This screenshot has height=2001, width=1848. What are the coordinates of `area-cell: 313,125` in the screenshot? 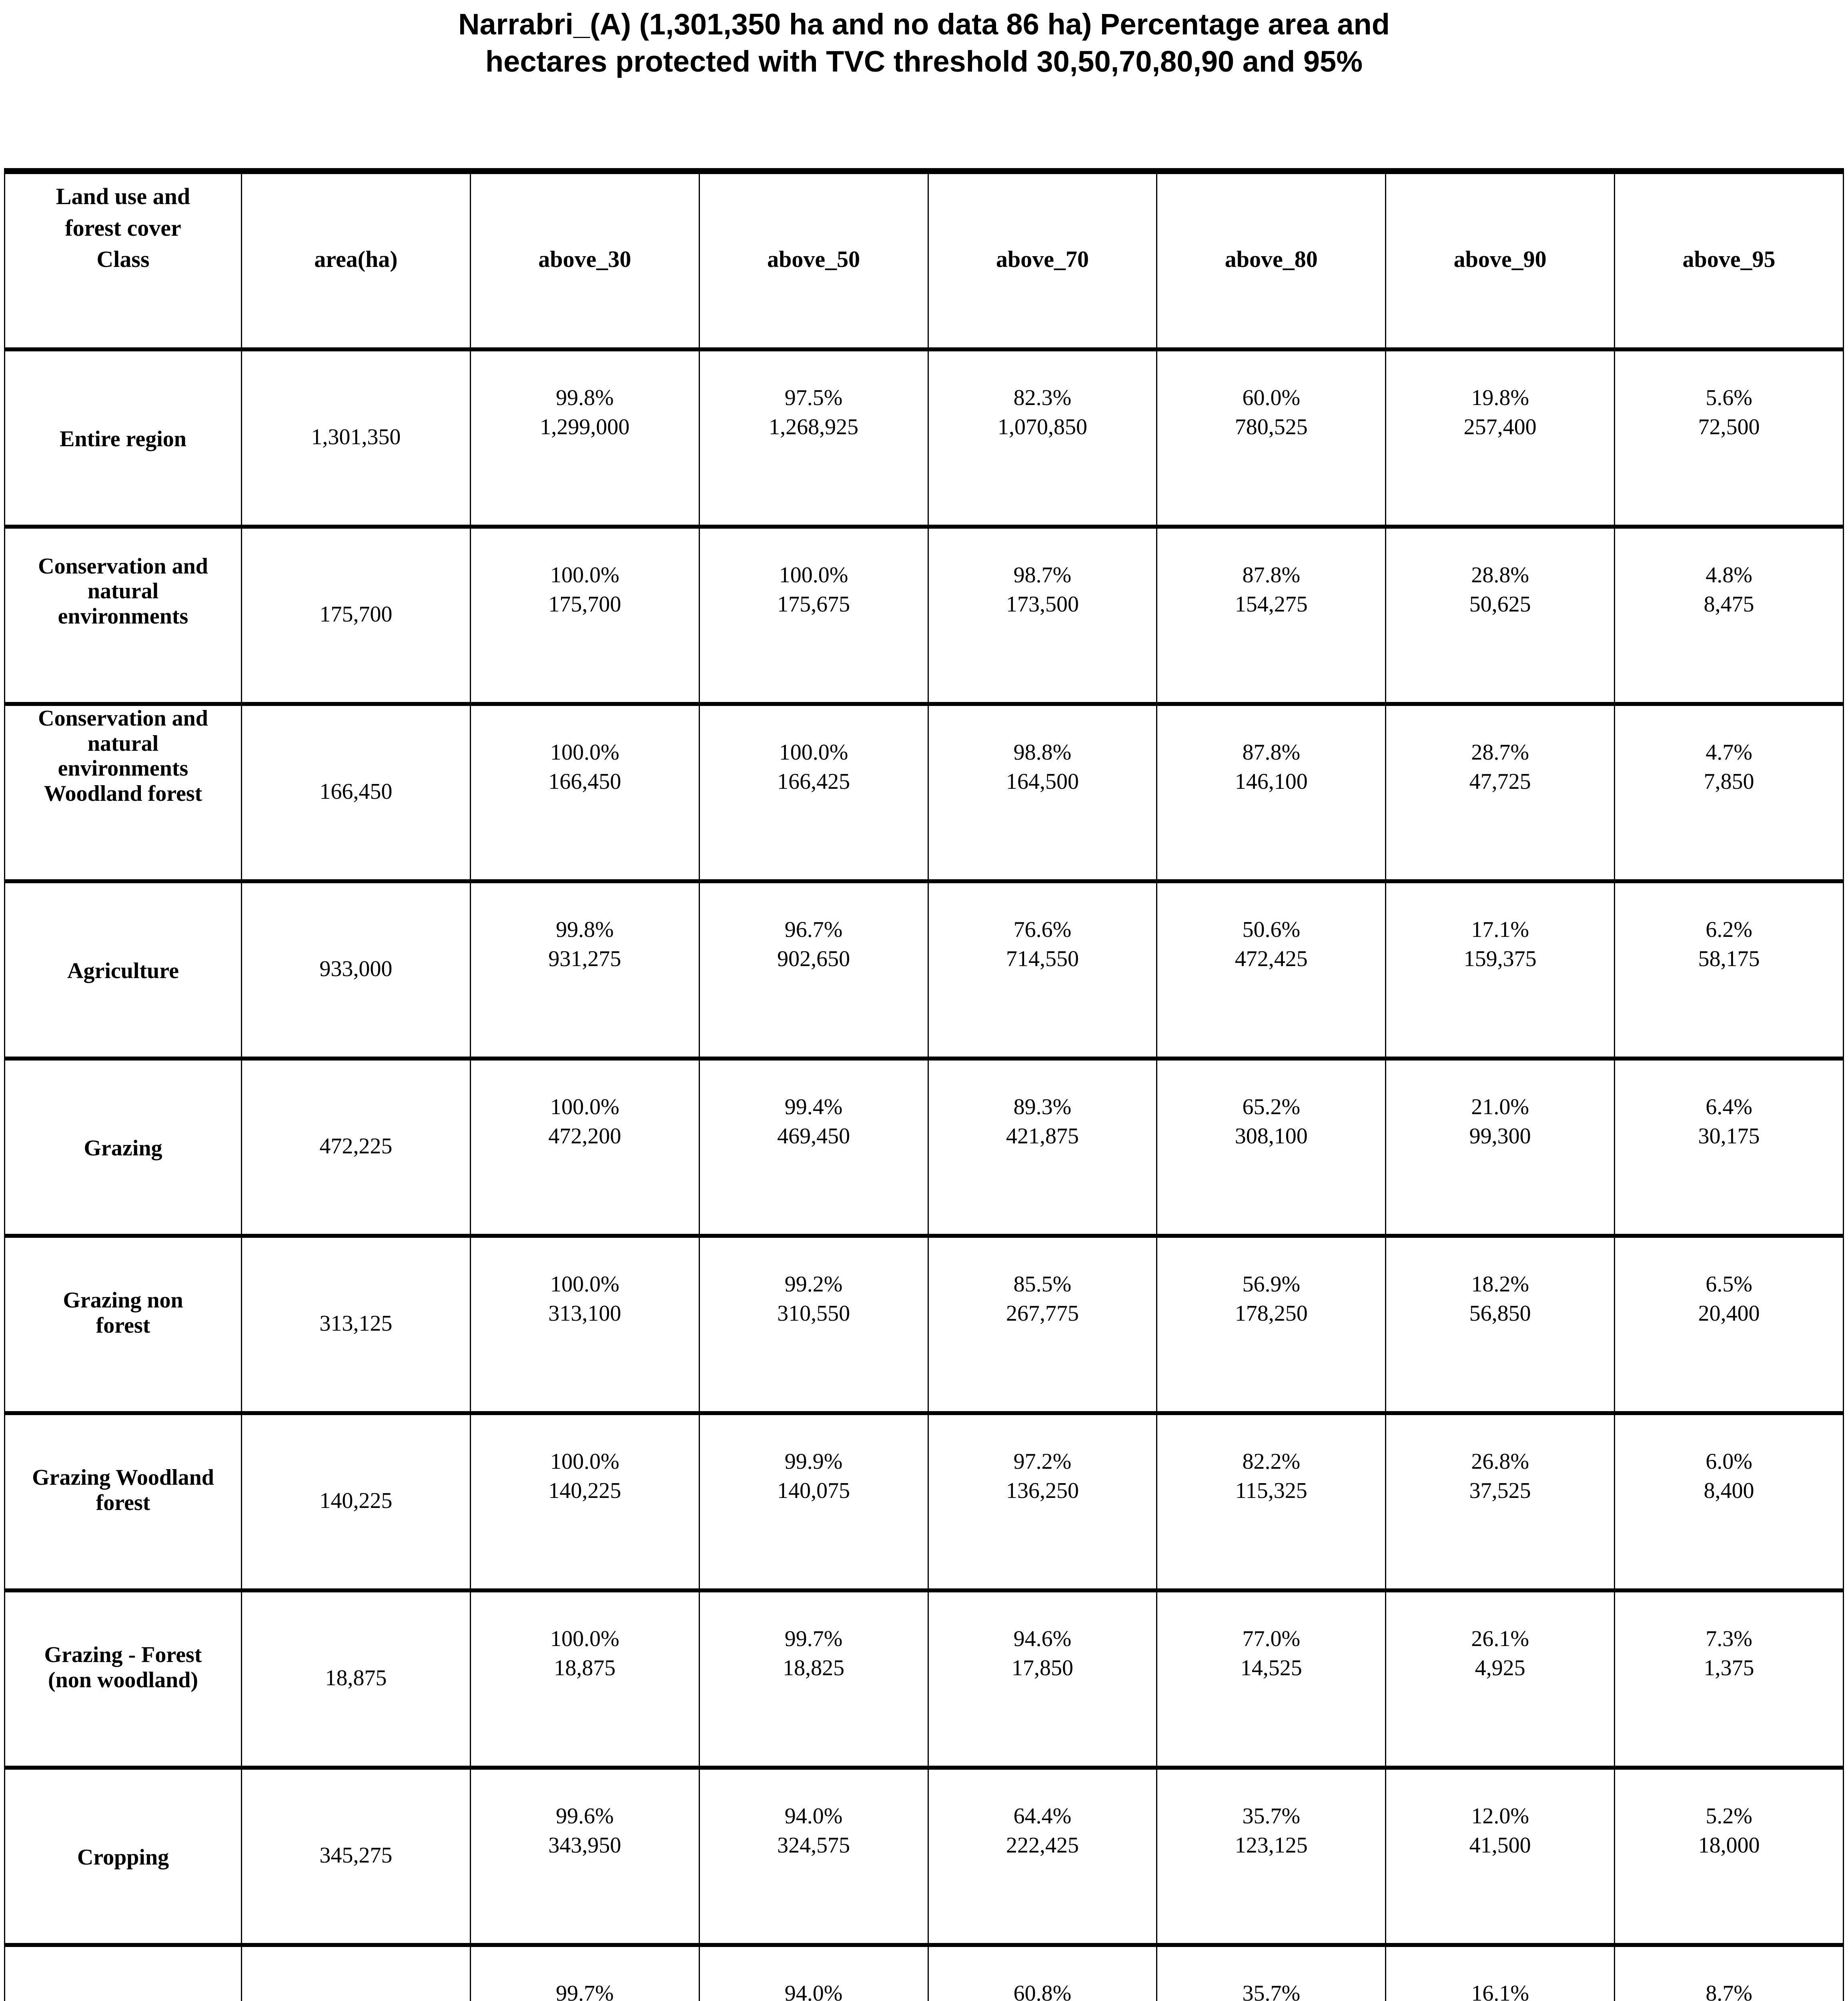 It's located at (356, 1324).